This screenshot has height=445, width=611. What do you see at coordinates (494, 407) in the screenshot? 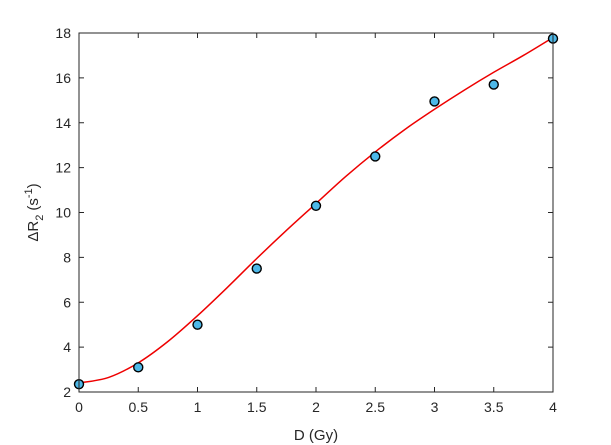
I see `x-tick-label: 3.5` at bounding box center [494, 407].